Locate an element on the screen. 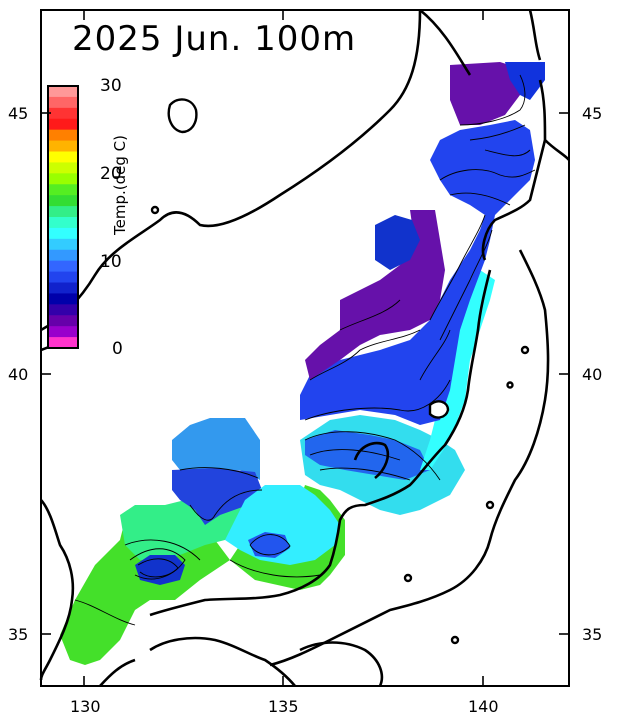 Image resolution: width=620 pixels, height=720 pixels. fill-blue-noto is located at coordinates (367, 455).